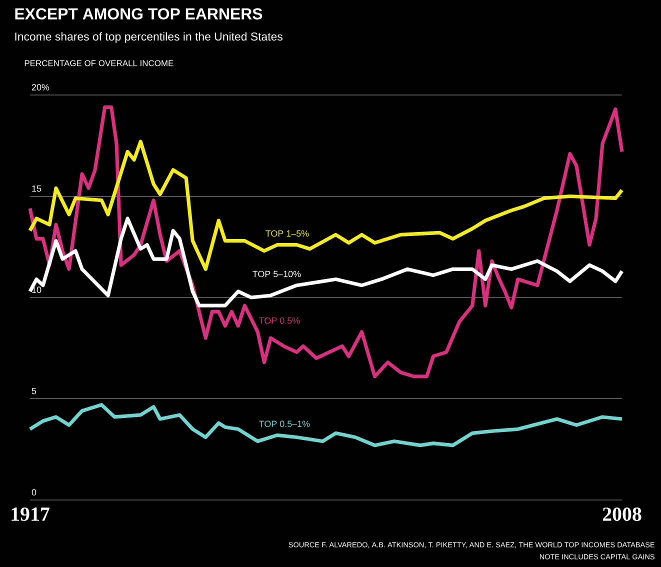 The height and width of the screenshot is (567, 661). Describe the element at coordinates (34, 391) in the screenshot. I see `y-tick-label: 5` at that location.